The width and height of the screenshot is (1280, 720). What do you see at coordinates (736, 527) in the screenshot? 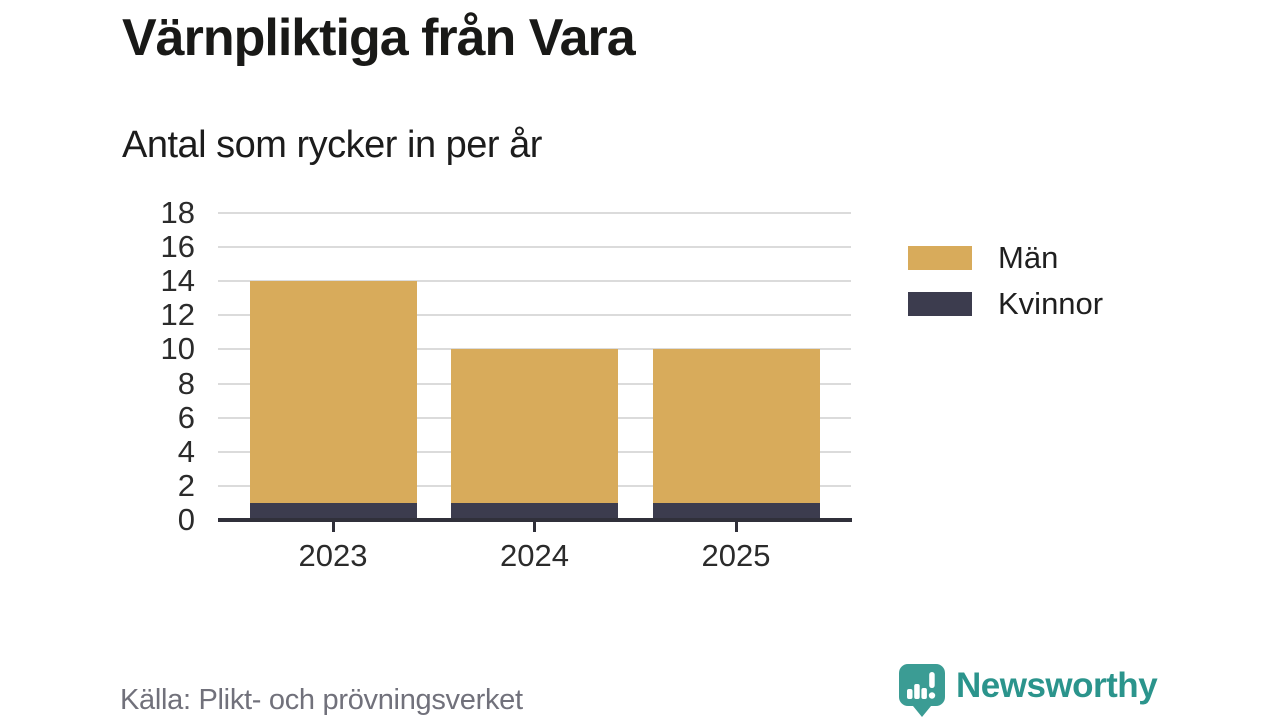
I see `x-tick-2025` at bounding box center [736, 527].